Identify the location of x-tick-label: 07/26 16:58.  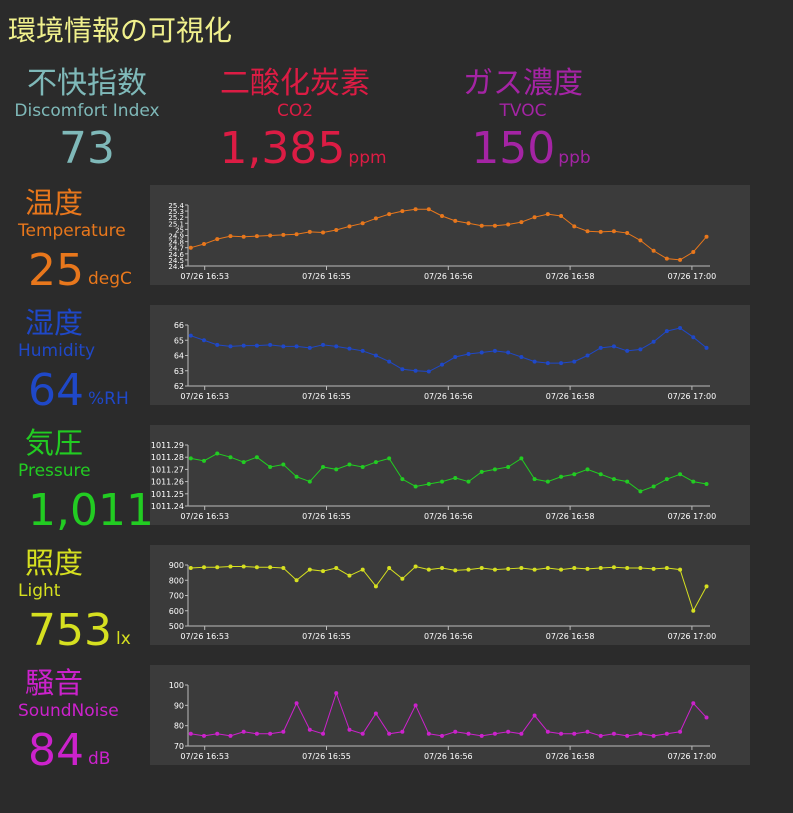
(570, 516).